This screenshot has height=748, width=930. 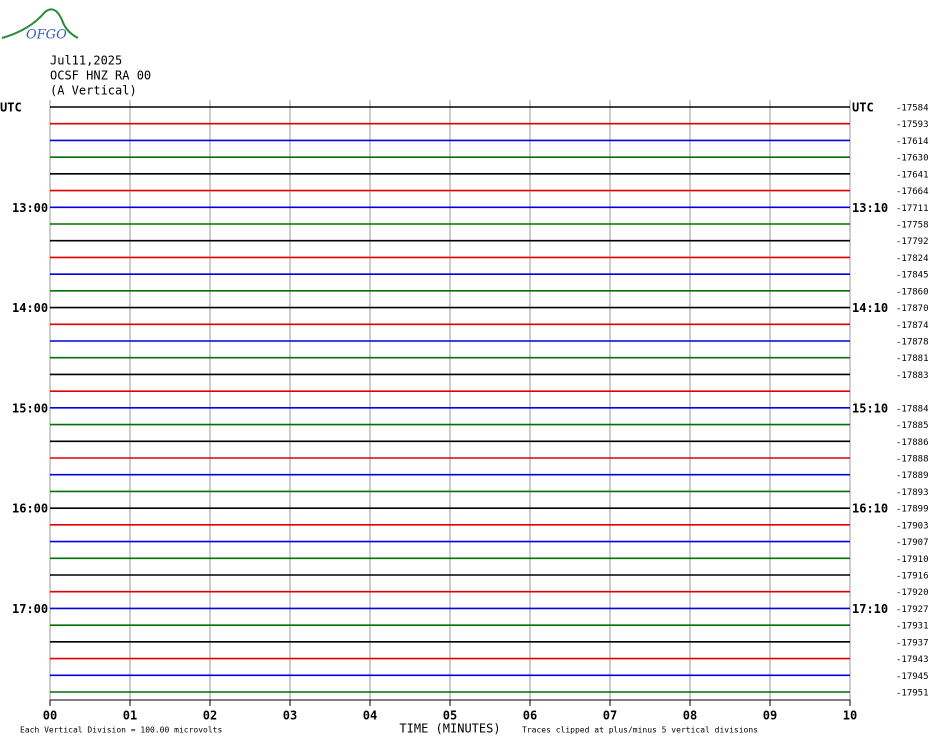 I want to click on trace-offset: -17758, so click(x=912, y=226).